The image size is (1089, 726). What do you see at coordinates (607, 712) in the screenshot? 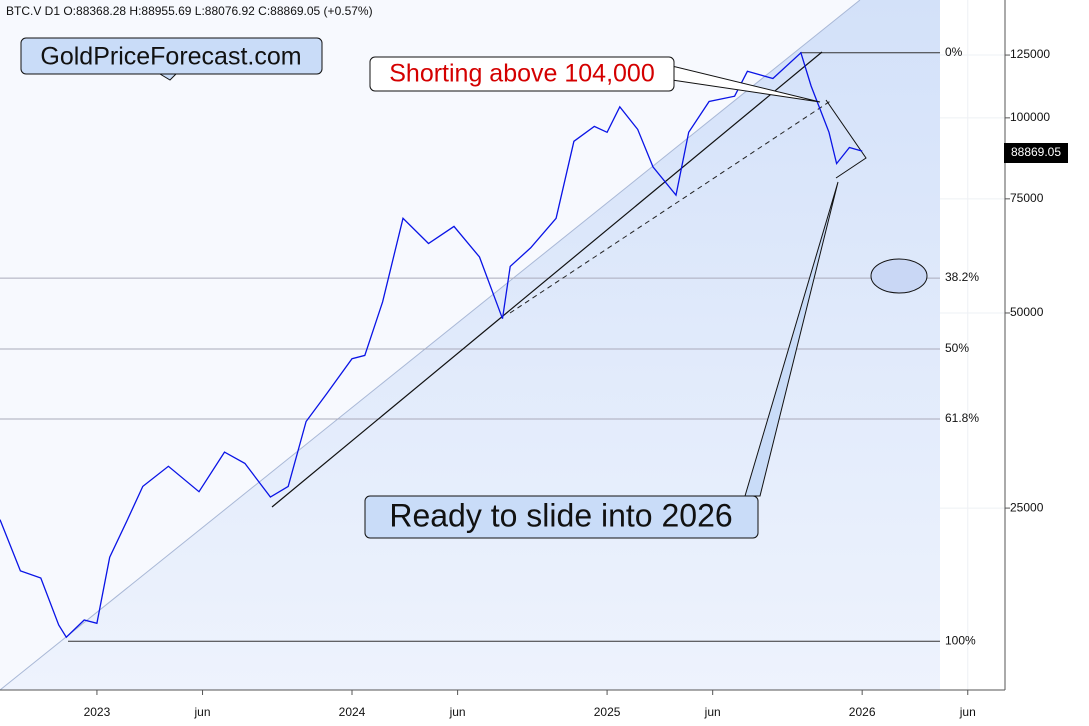
I see `x-tick-label: 2025` at bounding box center [607, 712].